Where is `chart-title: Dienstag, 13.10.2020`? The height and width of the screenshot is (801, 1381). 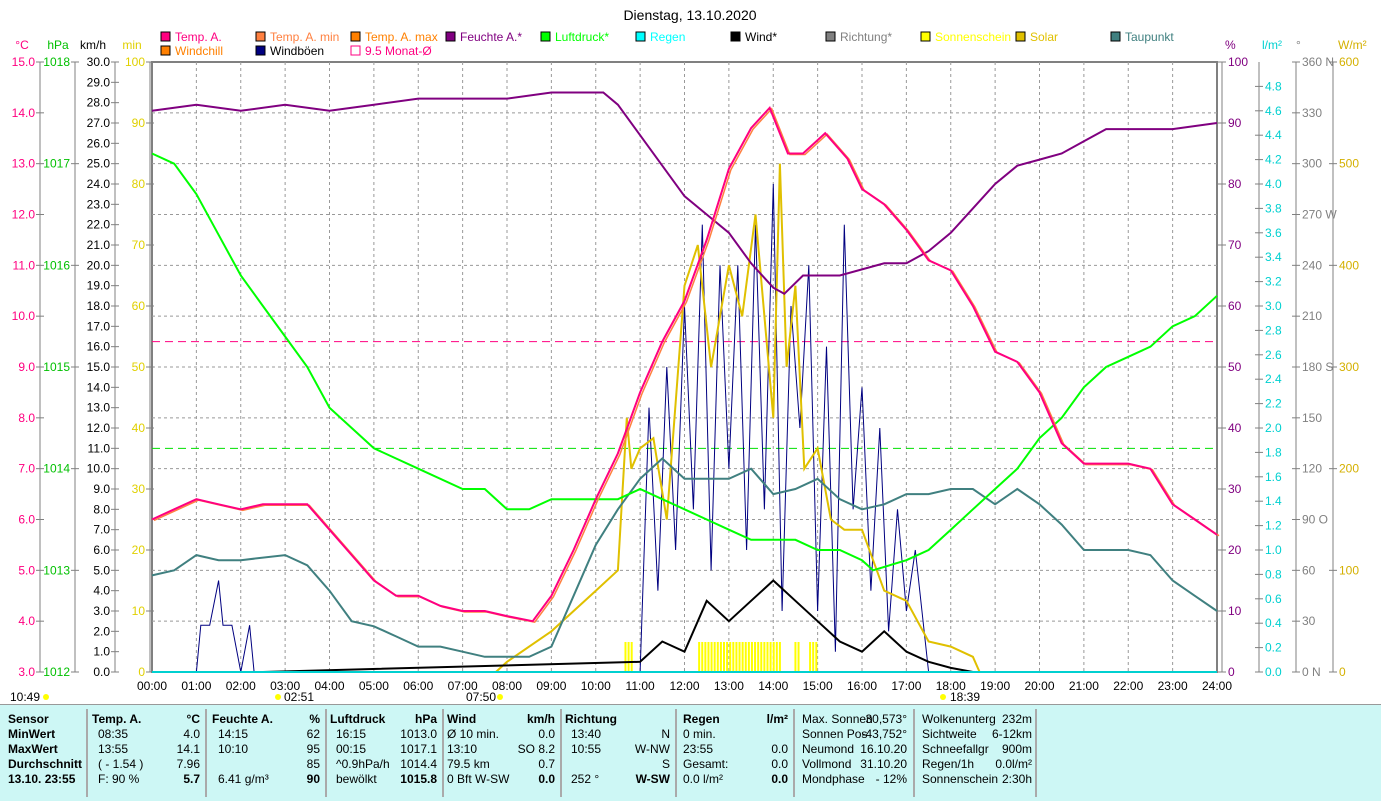 chart-title: Dienstag, 13.10.2020 is located at coordinates (689, 15).